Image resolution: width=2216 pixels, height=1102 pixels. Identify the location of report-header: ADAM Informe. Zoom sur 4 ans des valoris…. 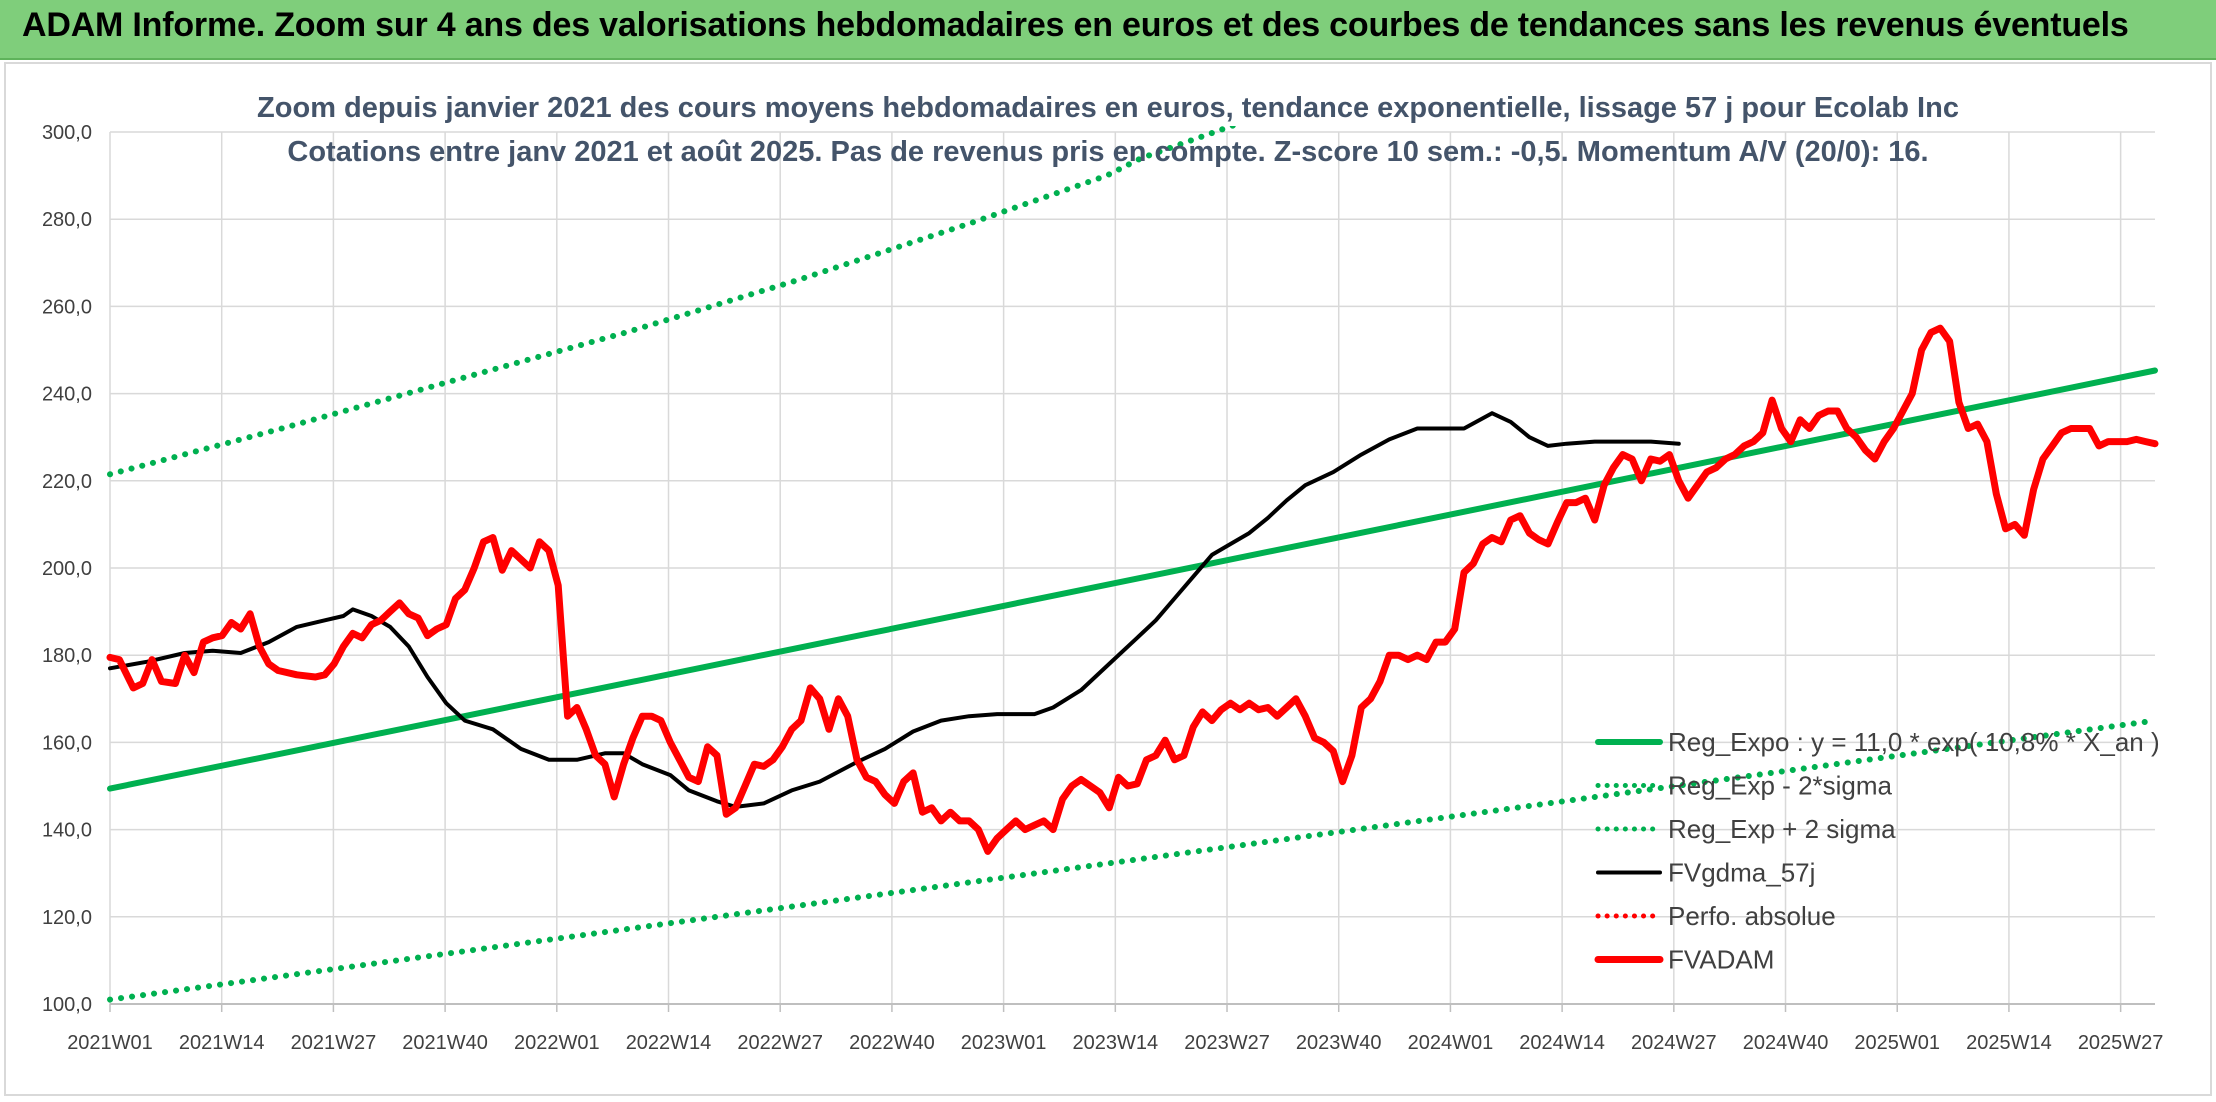
(1108, 30).